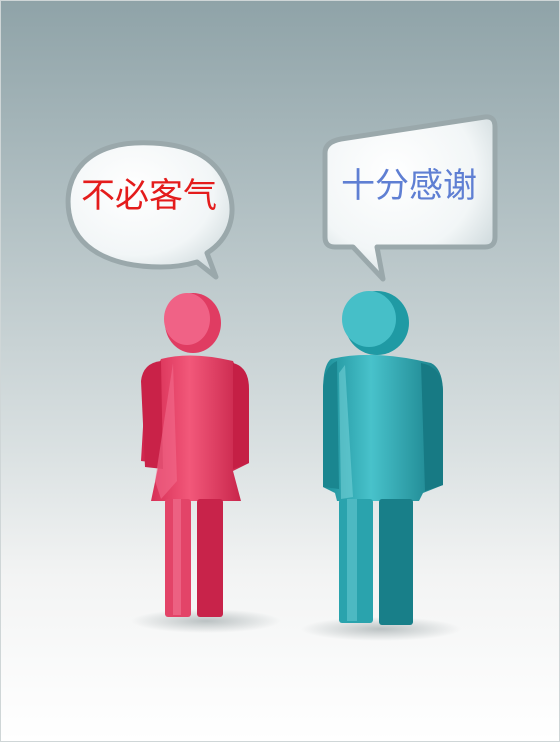 This screenshot has width=560, height=743. I want to click on right-bubble-text: 十分感谢, so click(409, 186).